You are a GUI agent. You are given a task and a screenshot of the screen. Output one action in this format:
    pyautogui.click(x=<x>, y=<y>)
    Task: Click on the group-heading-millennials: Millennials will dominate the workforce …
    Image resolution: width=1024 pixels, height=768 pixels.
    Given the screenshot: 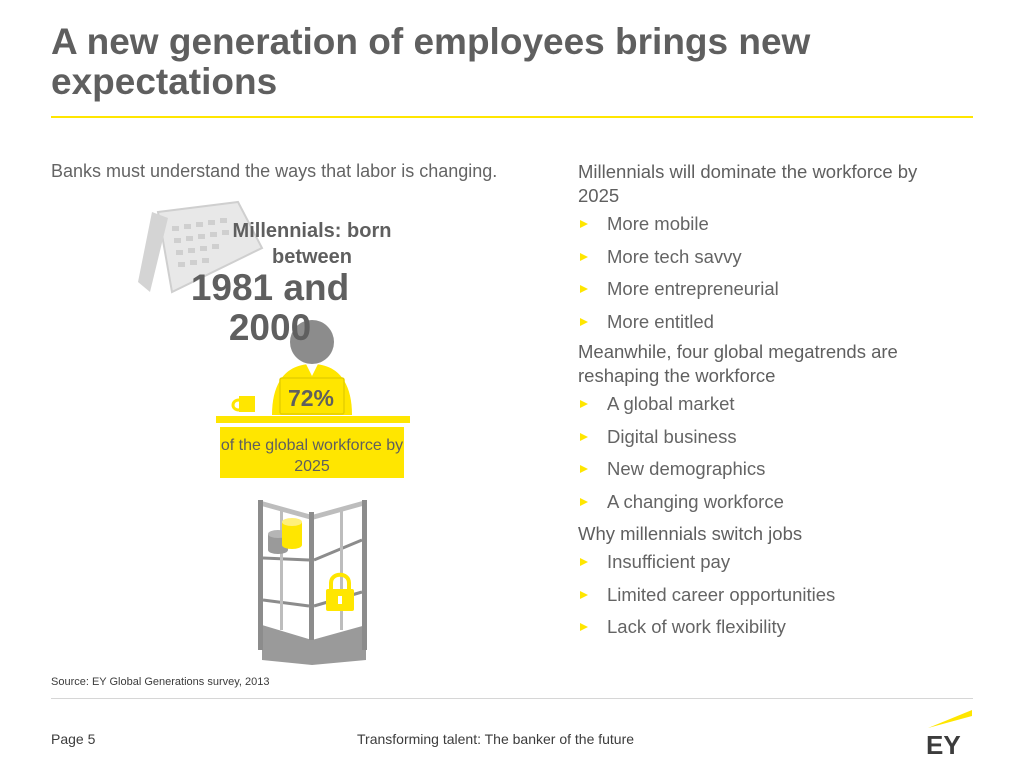 What is the action you would take?
    pyautogui.click(x=748, y=183)
    